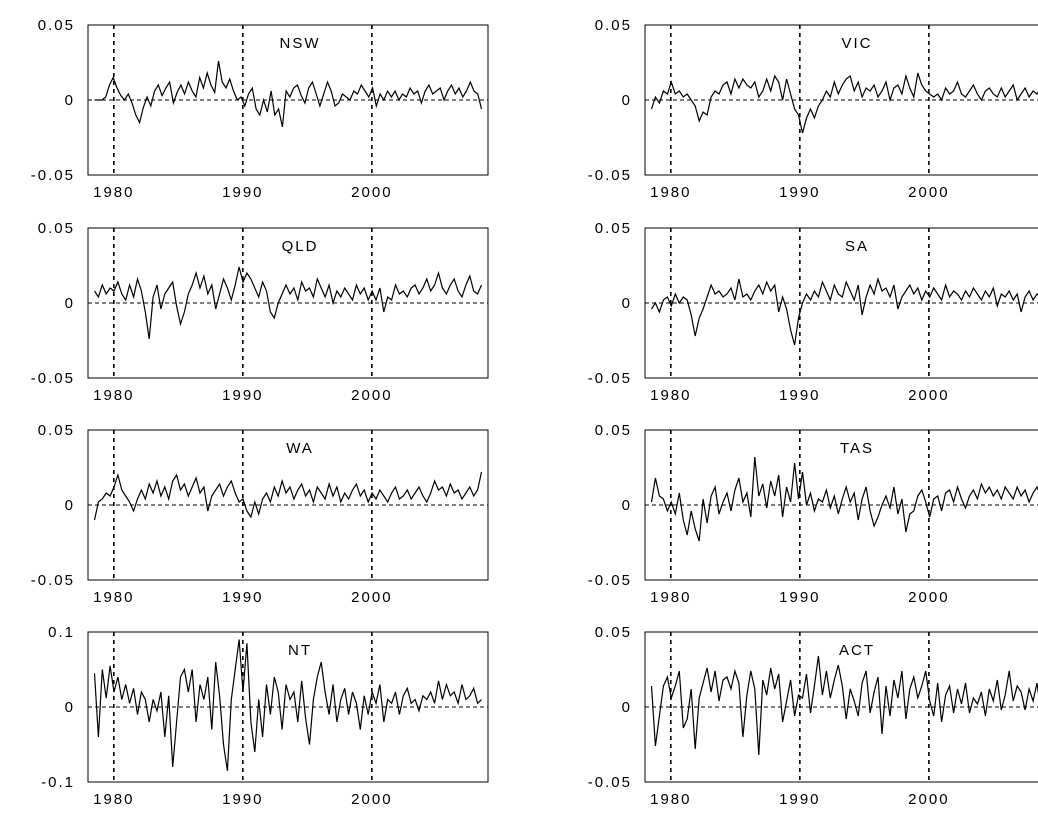 Image resolution: width=1038 pixels, height=824 pixels. I want to click on series-line-vic, so click(844, 103).